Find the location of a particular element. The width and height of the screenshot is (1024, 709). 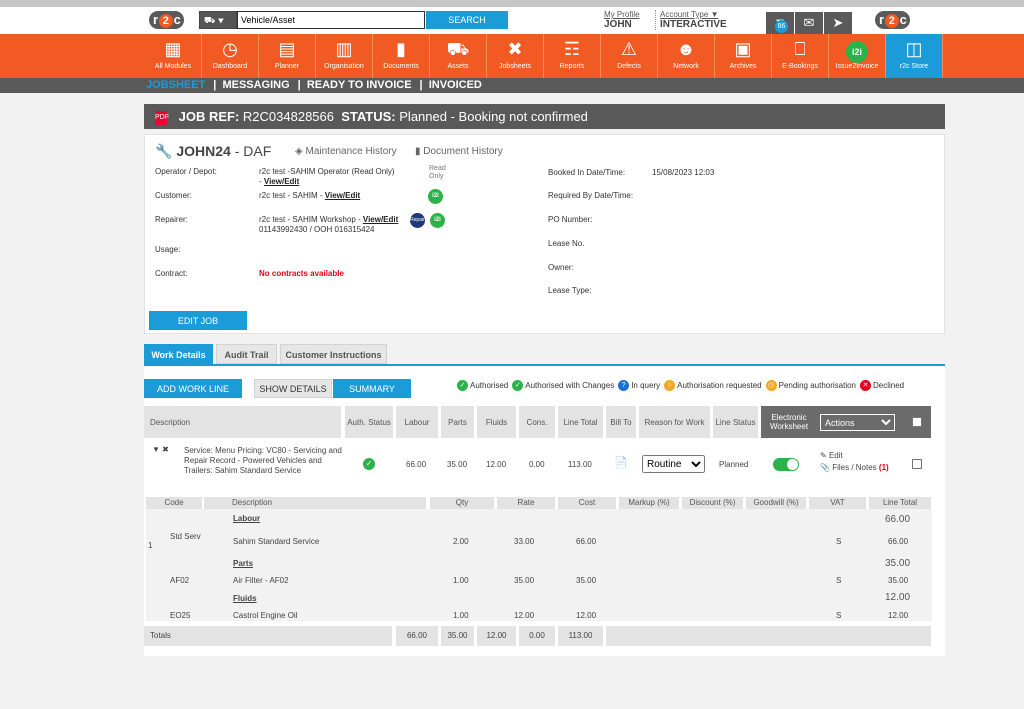

account-type: Account Type ▼ INTERACTIVE is located at coordinates (691, 20).